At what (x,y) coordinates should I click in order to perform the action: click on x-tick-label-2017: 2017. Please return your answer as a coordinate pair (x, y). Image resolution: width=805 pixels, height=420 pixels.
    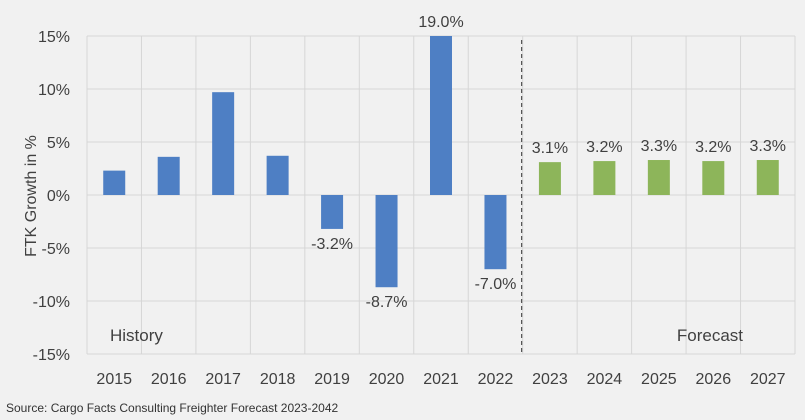
    Looking at the image, I should click on (223, 379).